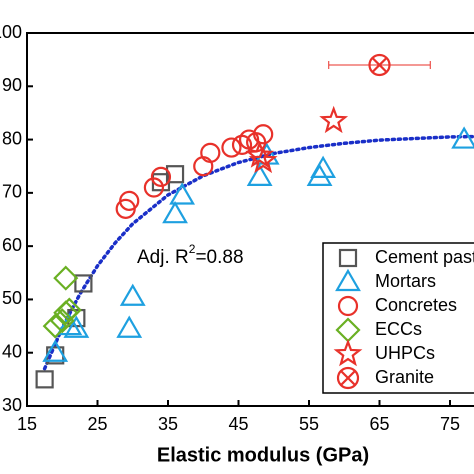 The width and height of the screenshot is (474, 474). I want to click on y-tick-label: 30, so click(12, 405).